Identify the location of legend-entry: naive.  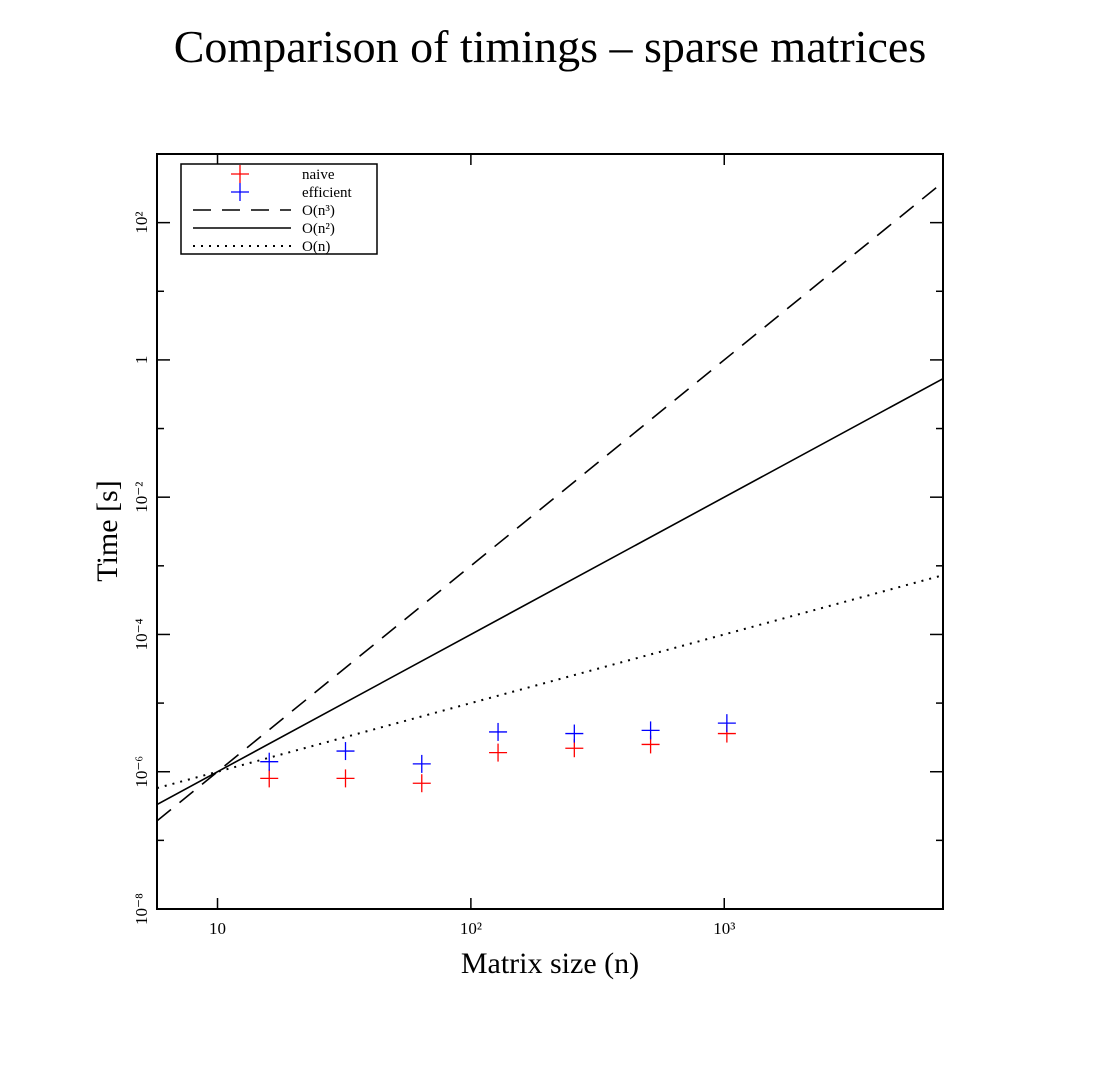
(283, 174).